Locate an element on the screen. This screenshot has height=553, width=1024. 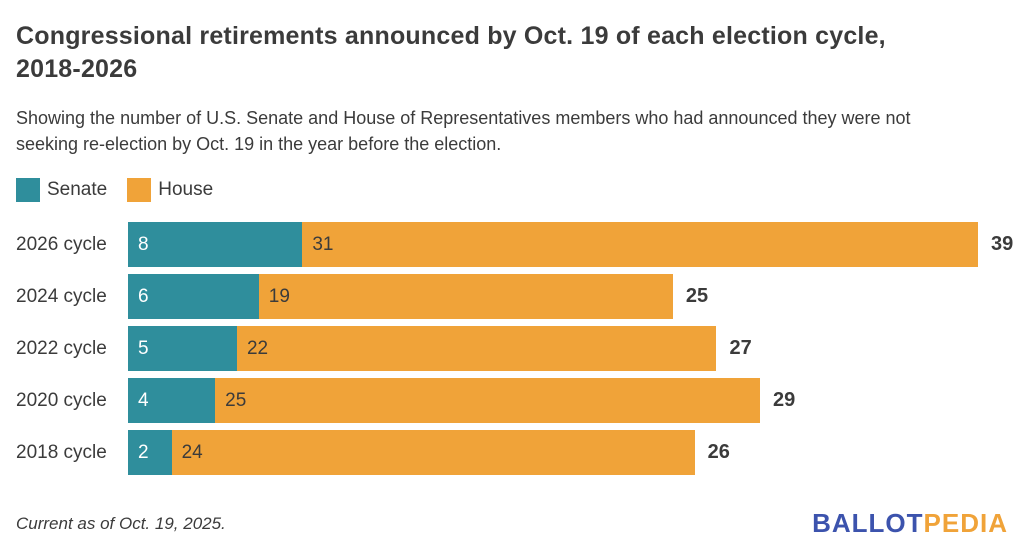
senate-value-label: 2 is located at coordinates (143, 452).